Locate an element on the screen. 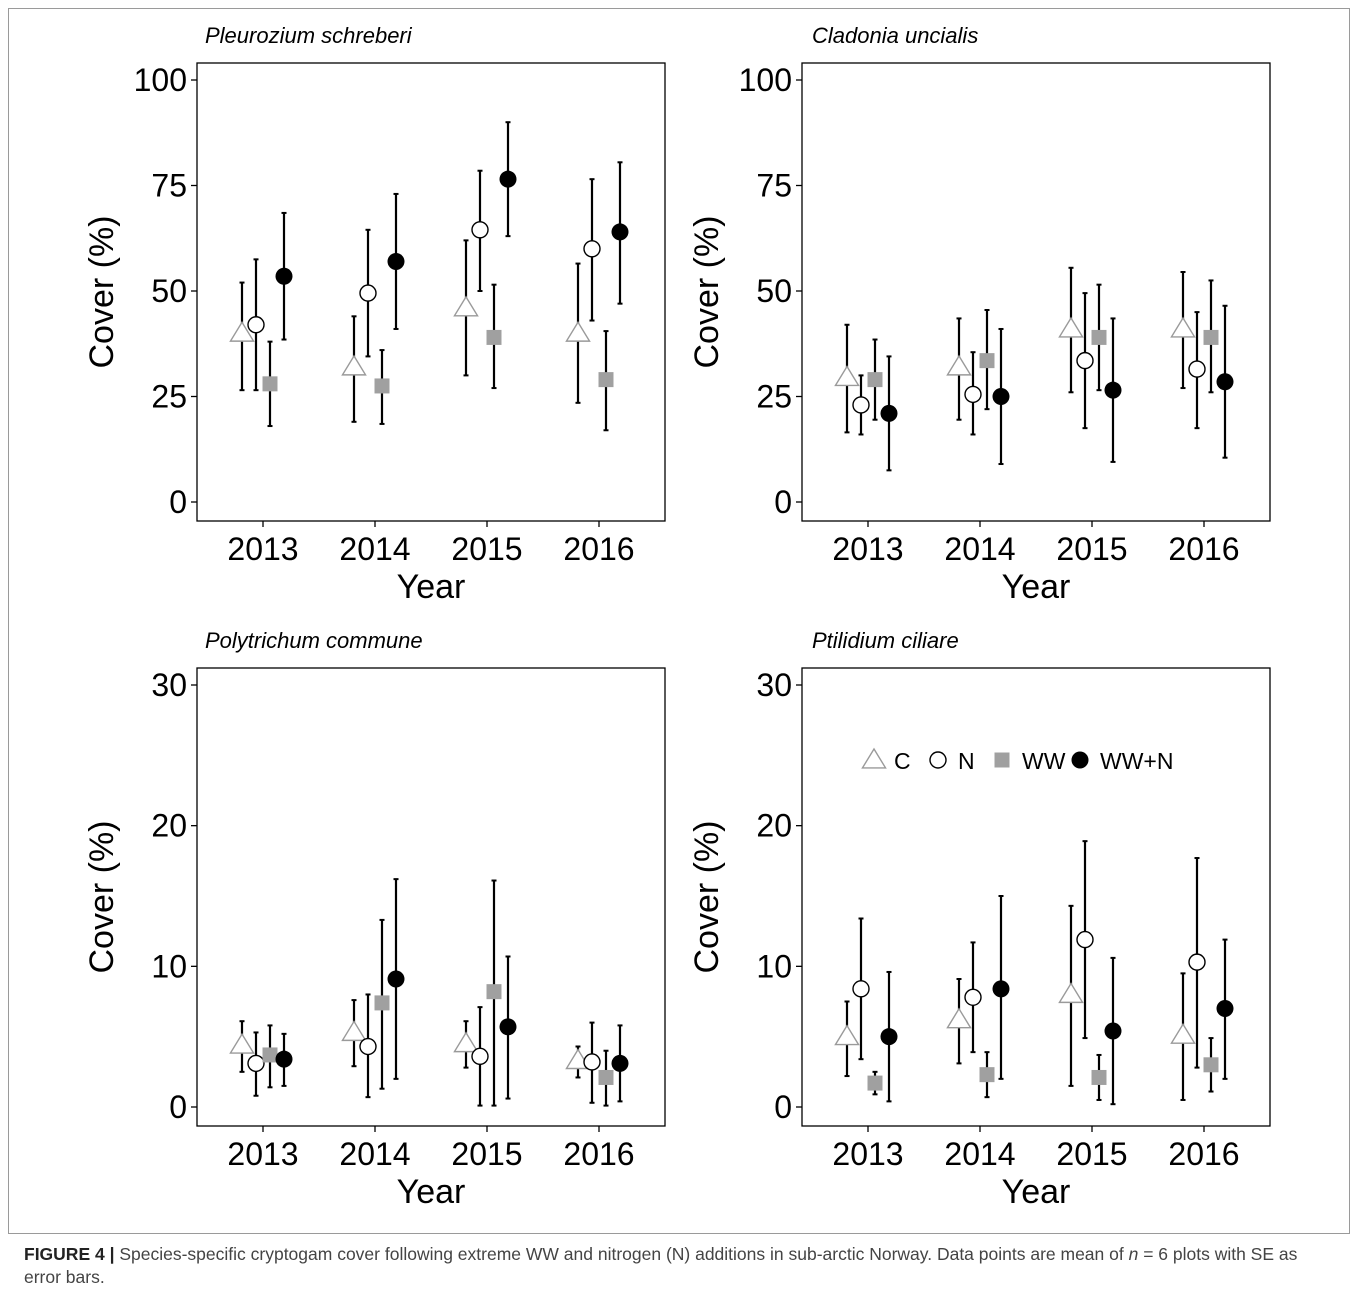 This screenshot has width=1358, height=1292. markers-n is located at coordinates (1029, 382).